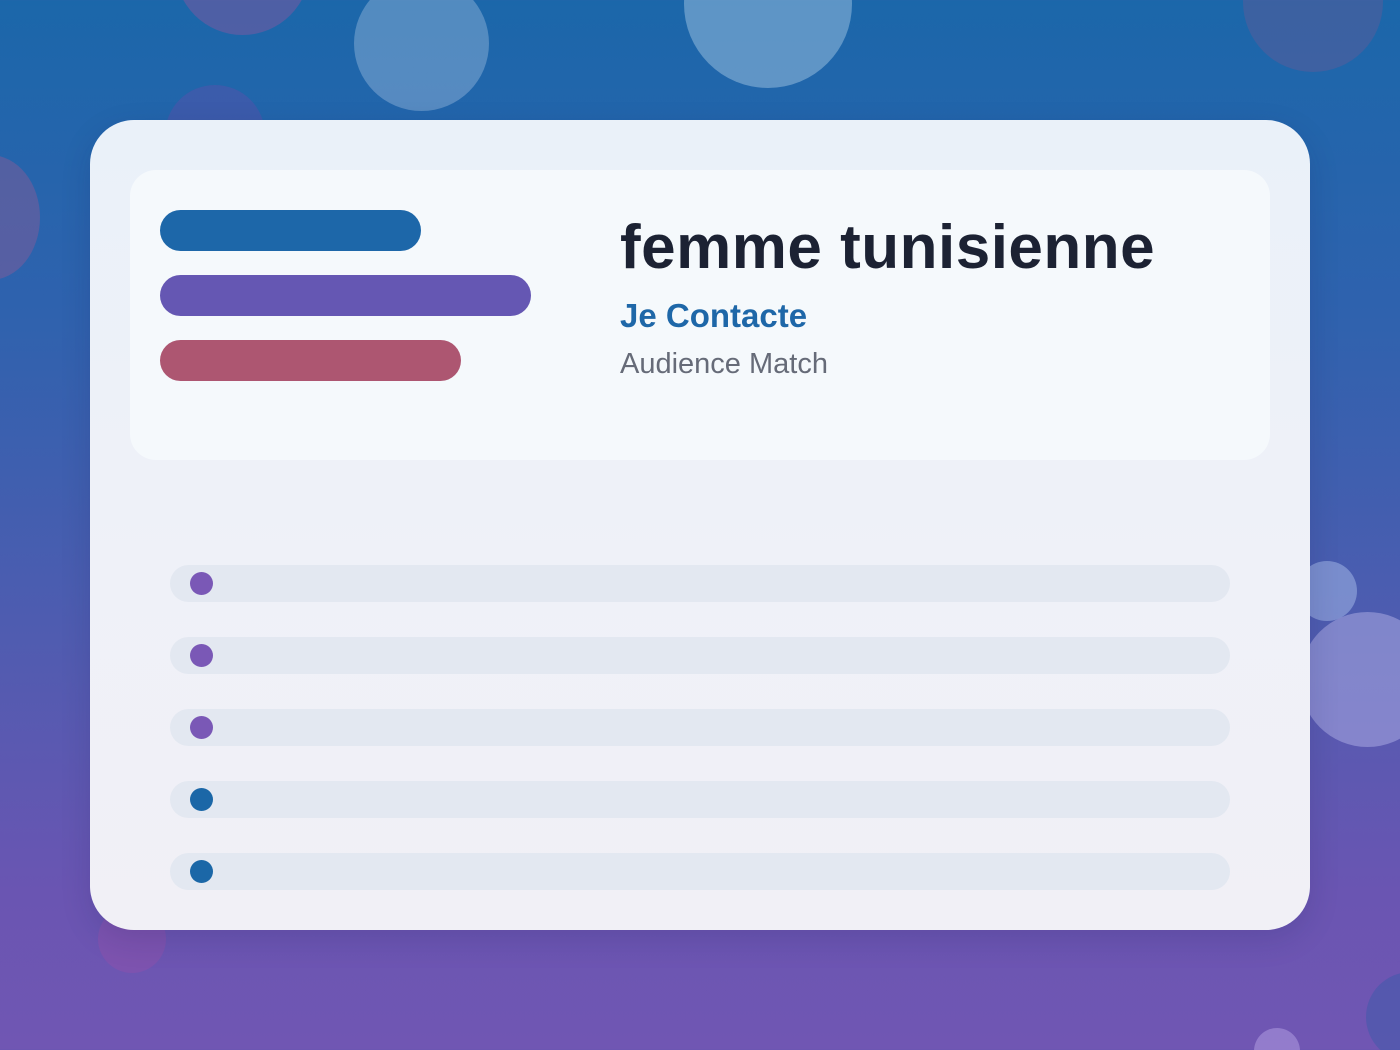 The image size is (1400, 1050). What do you see at coordinates (290, 230) in the screenshot?
I see `blue-bar` at bounding box center [290, 230].